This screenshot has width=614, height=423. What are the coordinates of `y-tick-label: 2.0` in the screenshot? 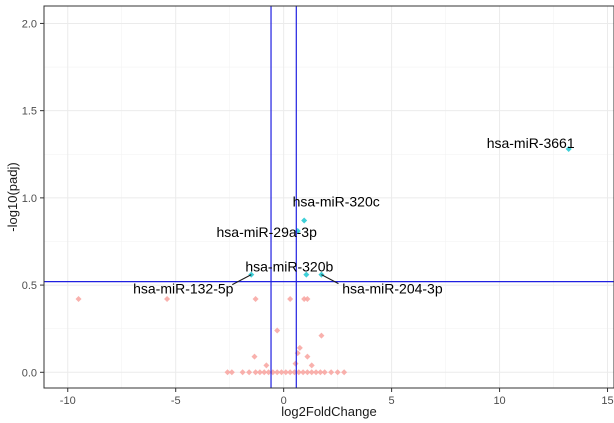 It's located at (29, 24).